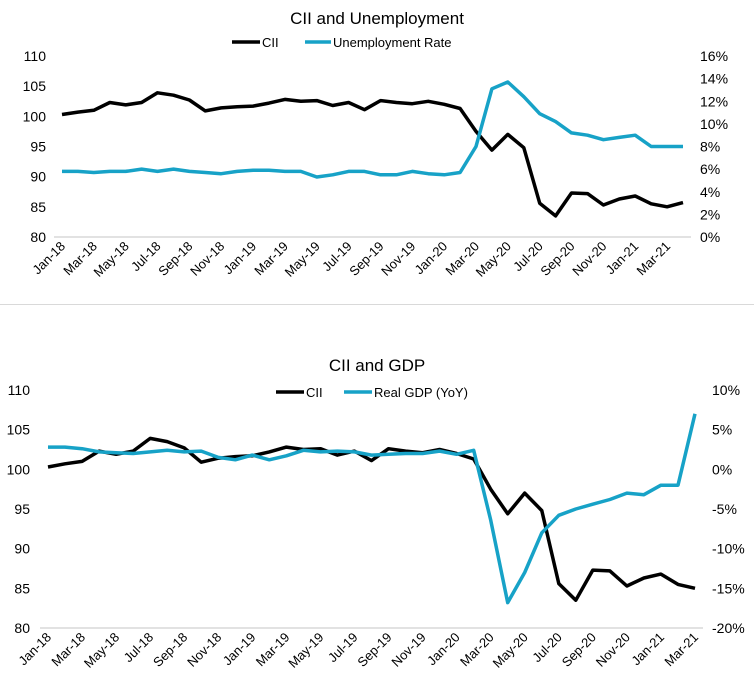  Describe the element at coordinates (714, 101) in the screenshot. I see `y-right-tick-label: 12%` at that location.